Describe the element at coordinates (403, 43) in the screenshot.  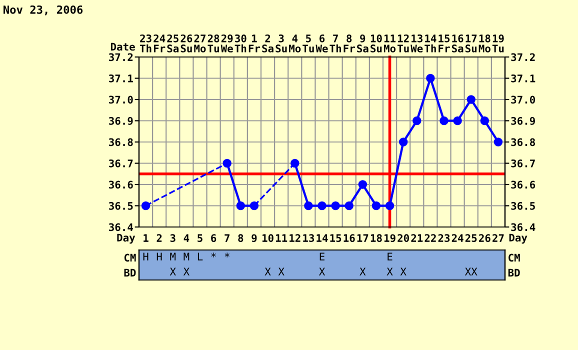
I see `text: 12 Tu` at that location.